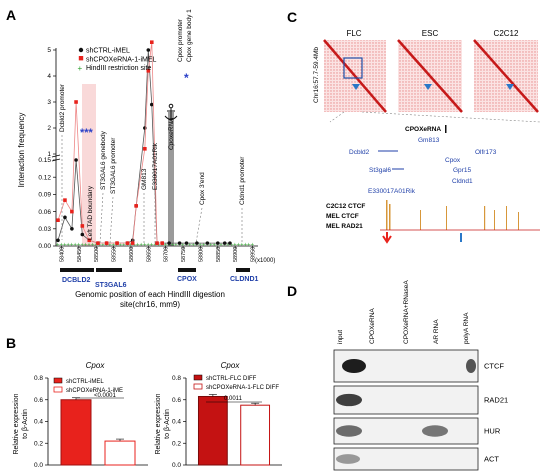 The image size is (550, 474). What do you see at coordinates (80, 68) in the screenshot?
I see `legend-marker-hindiii: +` at bounding box center [80, 68].